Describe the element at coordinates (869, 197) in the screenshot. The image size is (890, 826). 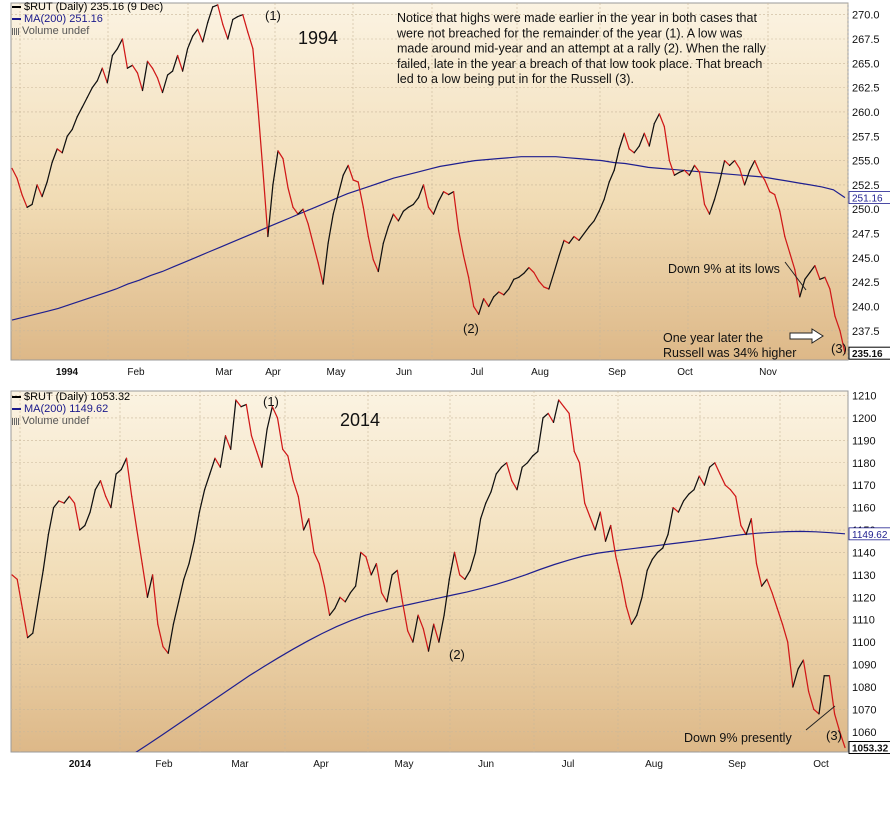
I see `ma-last-tag-box` at that location.